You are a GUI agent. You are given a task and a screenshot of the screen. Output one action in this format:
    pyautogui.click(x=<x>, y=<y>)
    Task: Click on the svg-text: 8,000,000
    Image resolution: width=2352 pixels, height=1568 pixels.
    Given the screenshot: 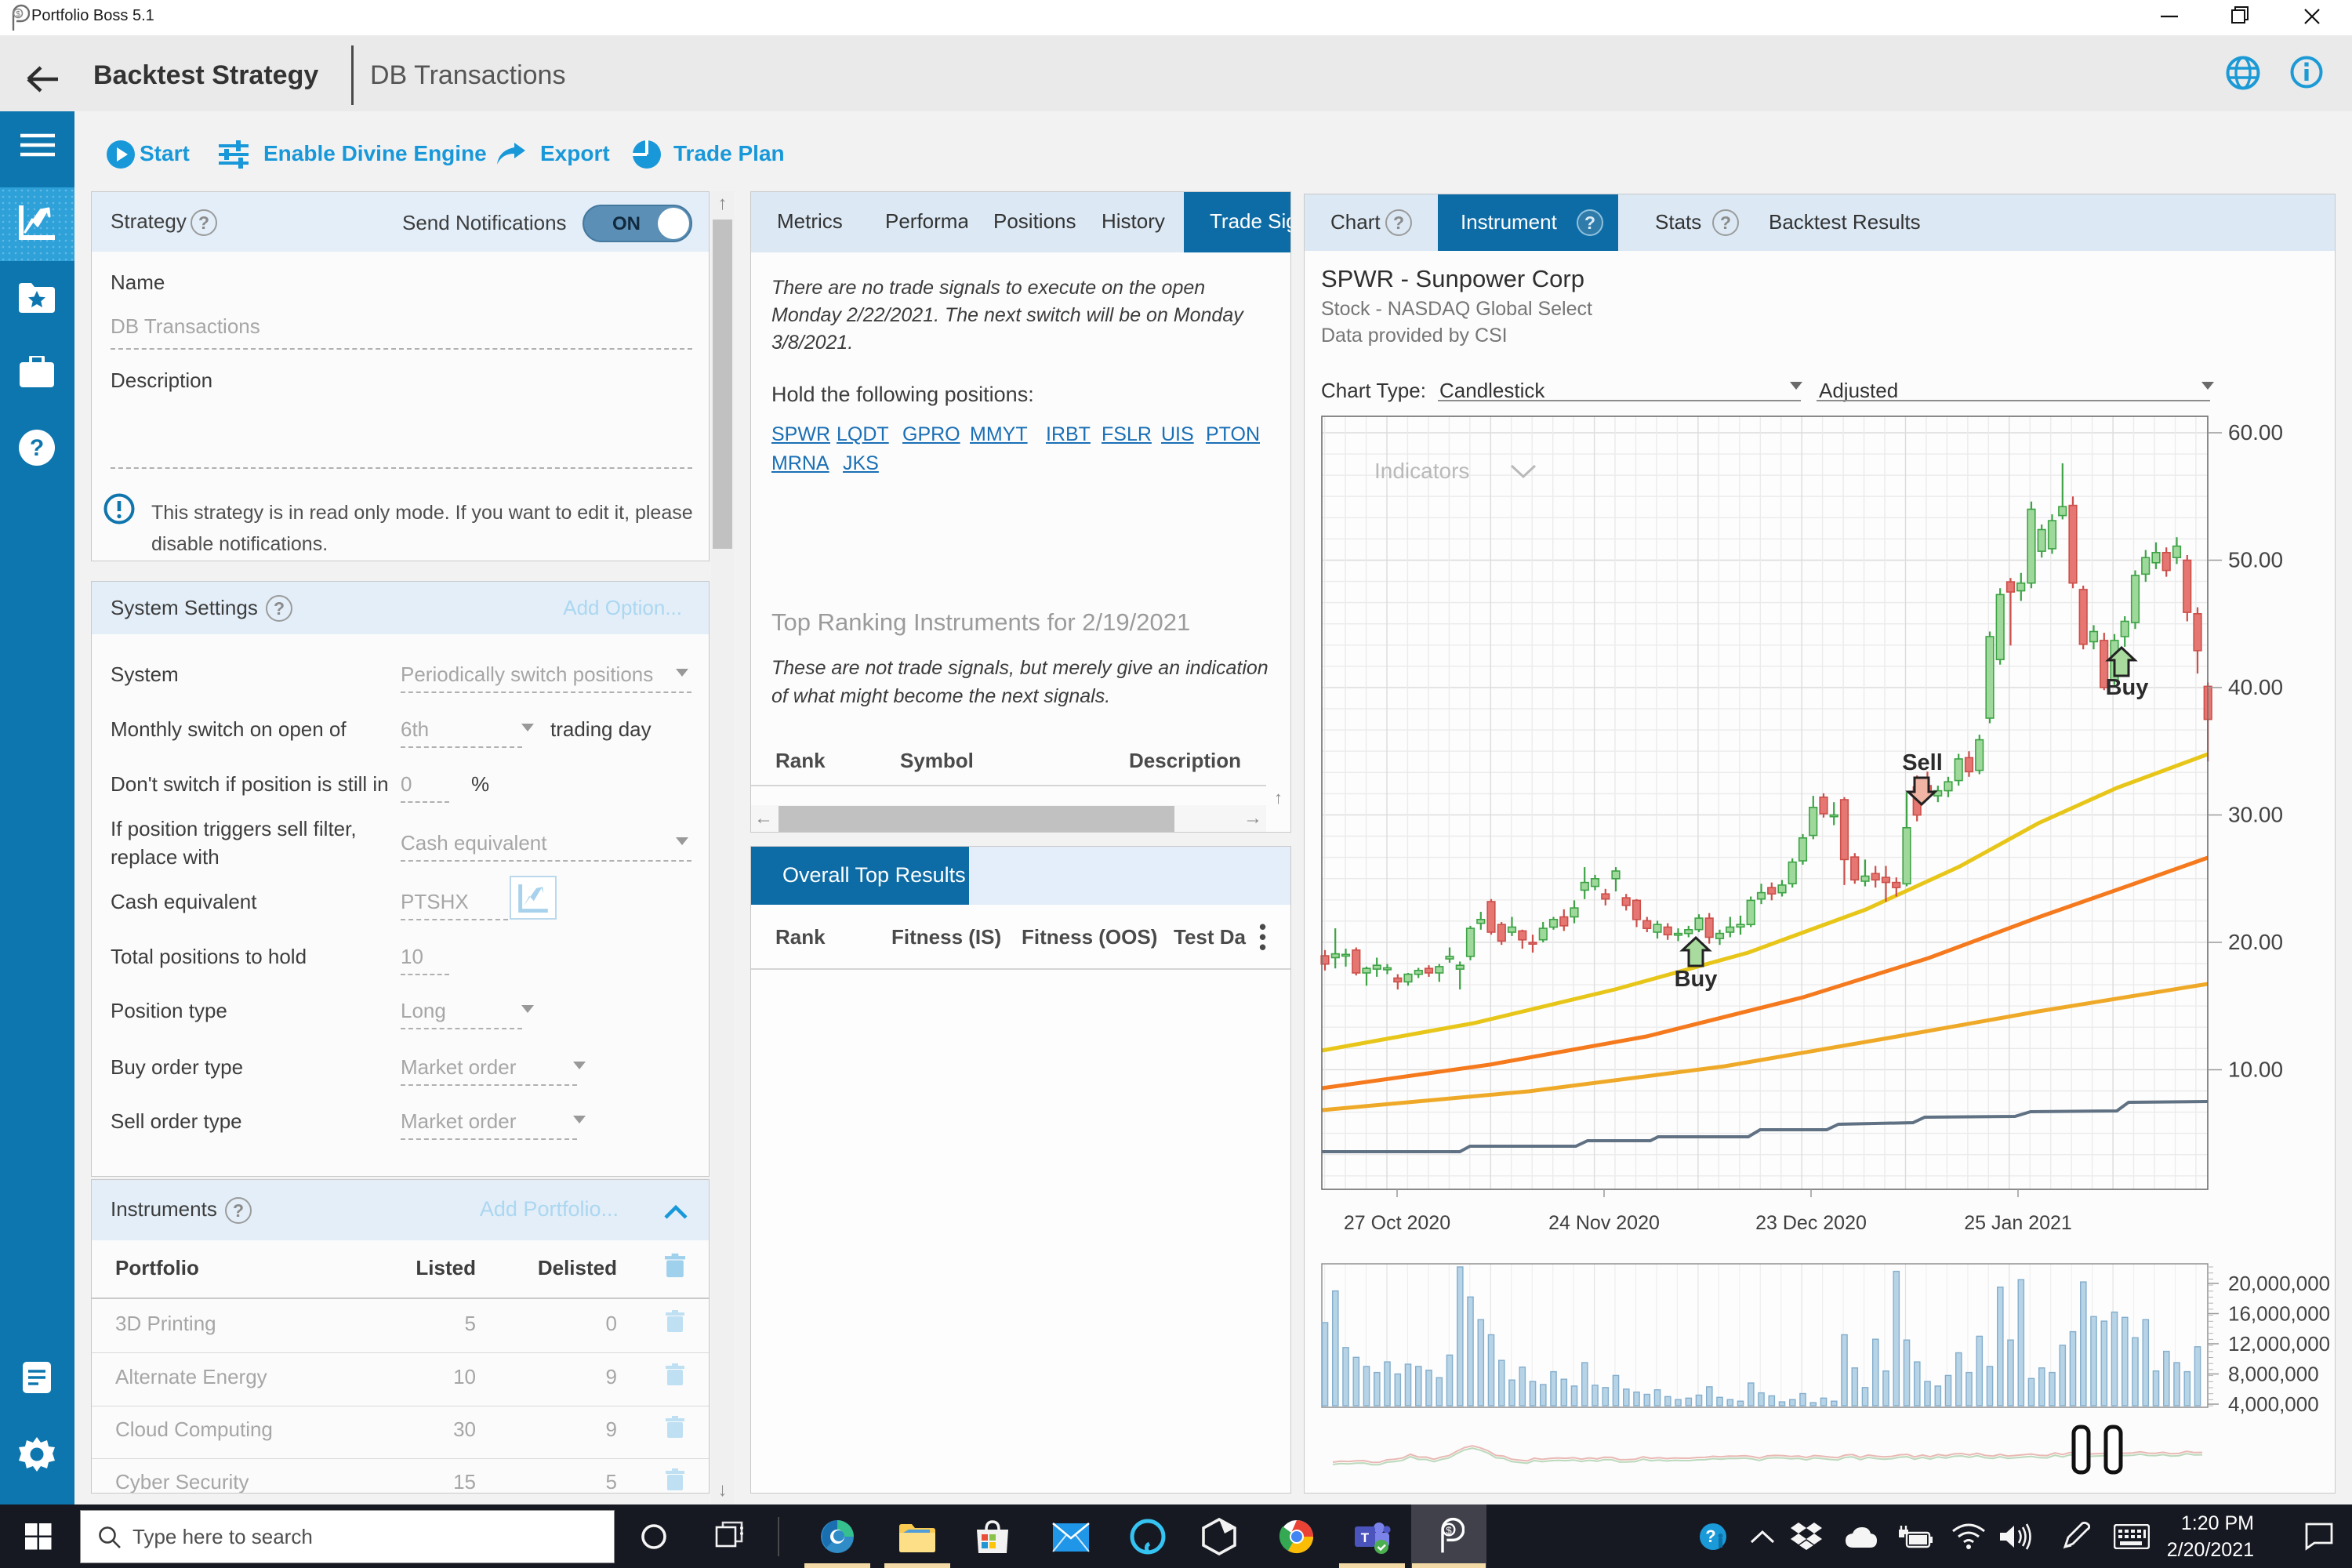 What is the action you would take?
    pyautogui.click(x=2273, y=1374)
    